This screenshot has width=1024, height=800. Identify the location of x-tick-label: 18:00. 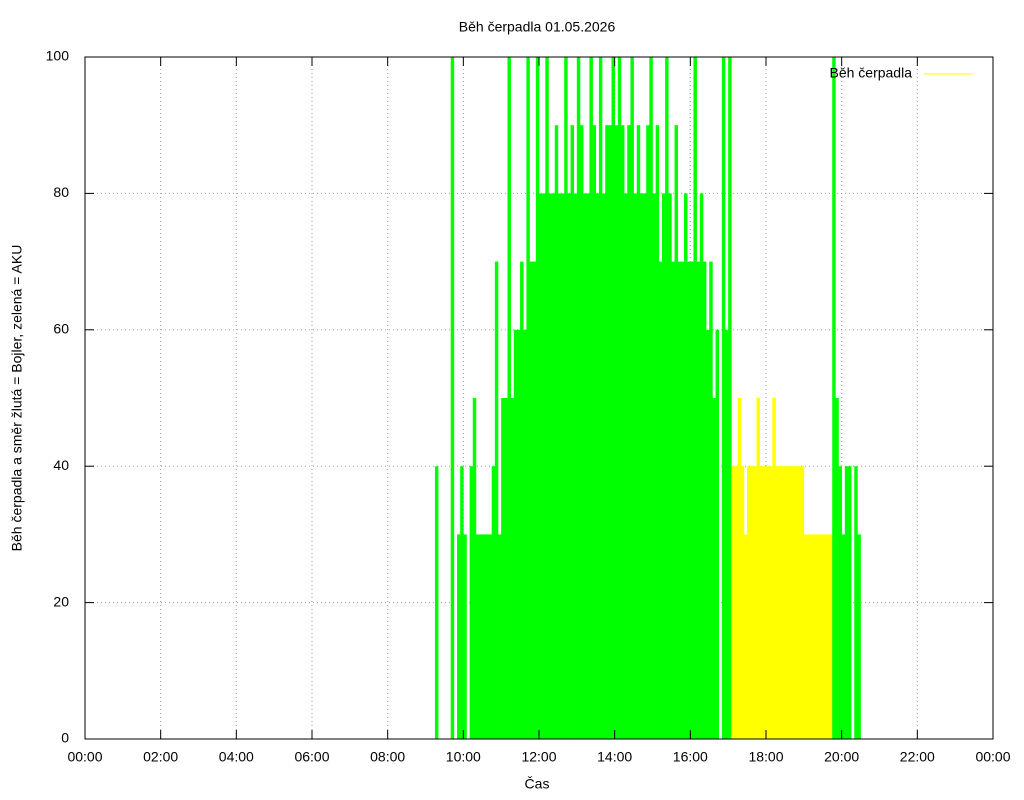
(765, 757).